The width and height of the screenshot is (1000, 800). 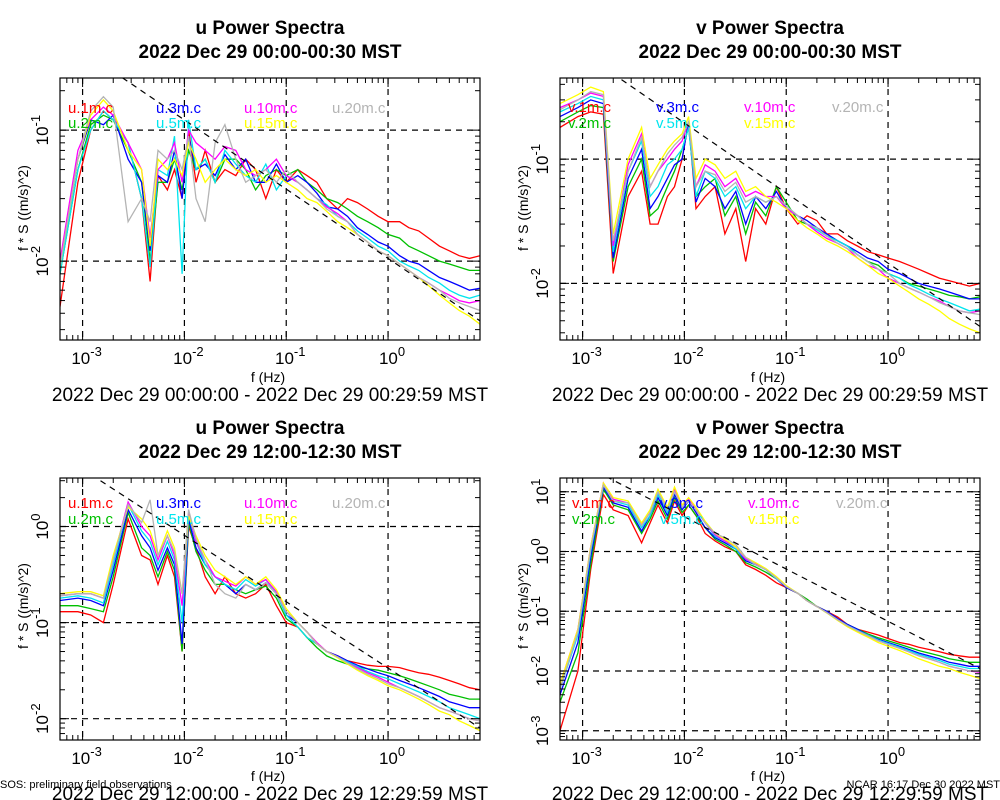 I want to click on footer-left: SOS: preliminary field observations, so click(x=86, y=785).